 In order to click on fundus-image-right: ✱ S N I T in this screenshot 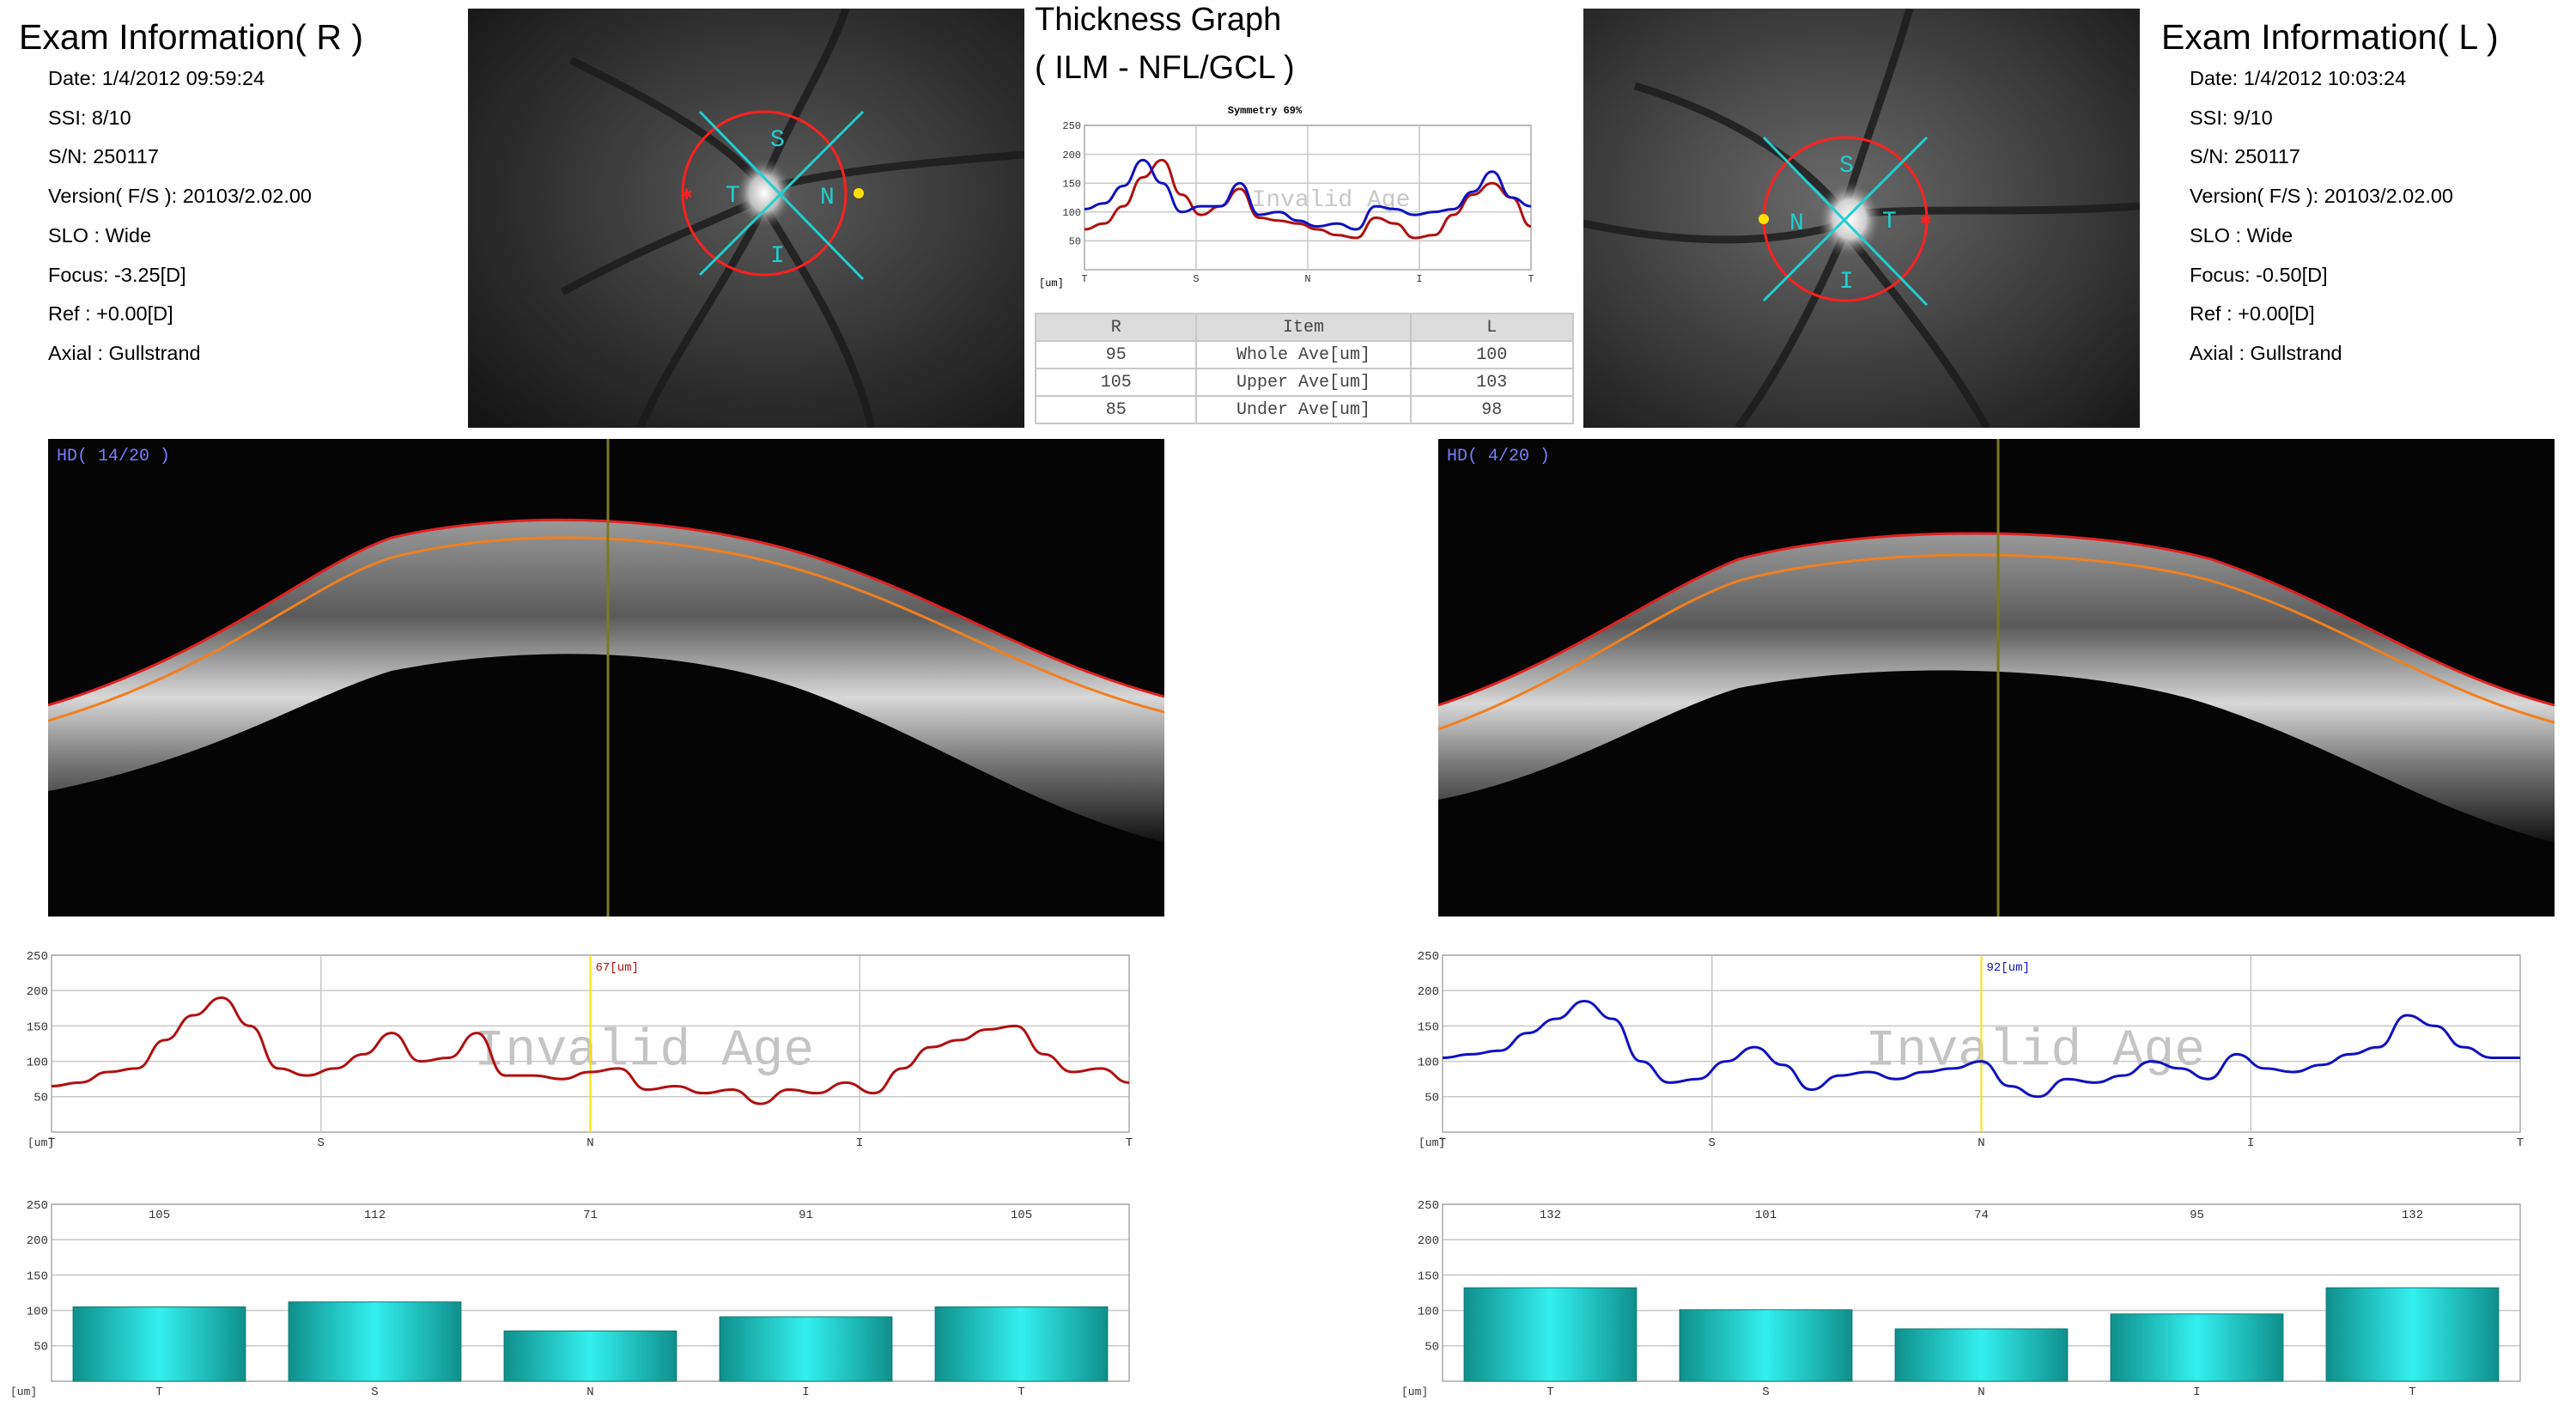, I will do `click(746, 218)`.